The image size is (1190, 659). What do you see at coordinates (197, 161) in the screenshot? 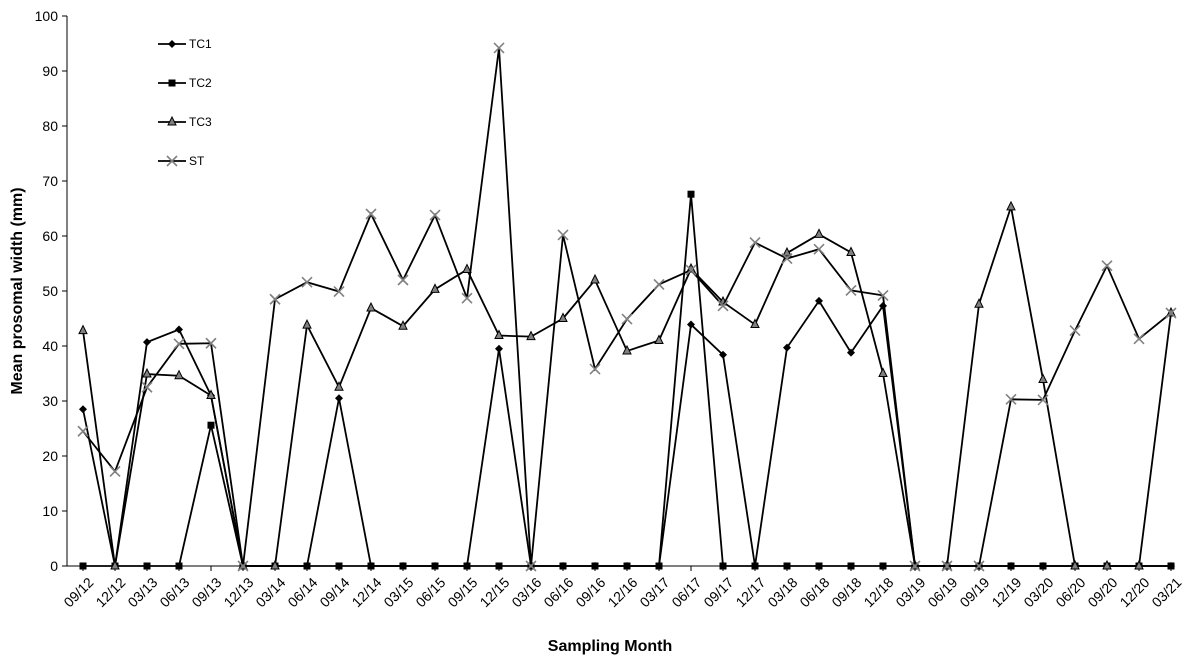
I see `legend-label: ST` at bounding box center [197, 161].